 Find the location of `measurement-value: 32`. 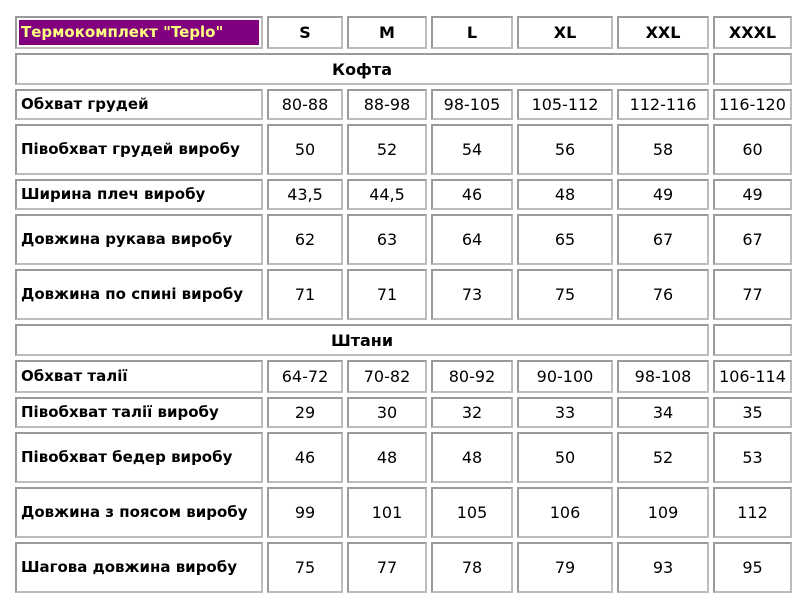

measurement-value: 32 is located at coordinates (472, 412).